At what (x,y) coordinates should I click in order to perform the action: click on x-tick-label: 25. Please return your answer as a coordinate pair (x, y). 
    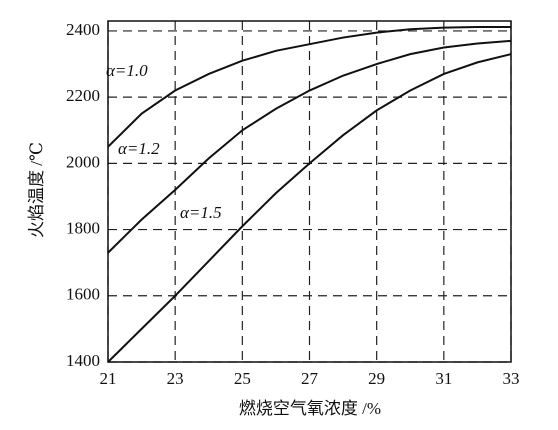
    Looking at the image, I should click on (242, 378).